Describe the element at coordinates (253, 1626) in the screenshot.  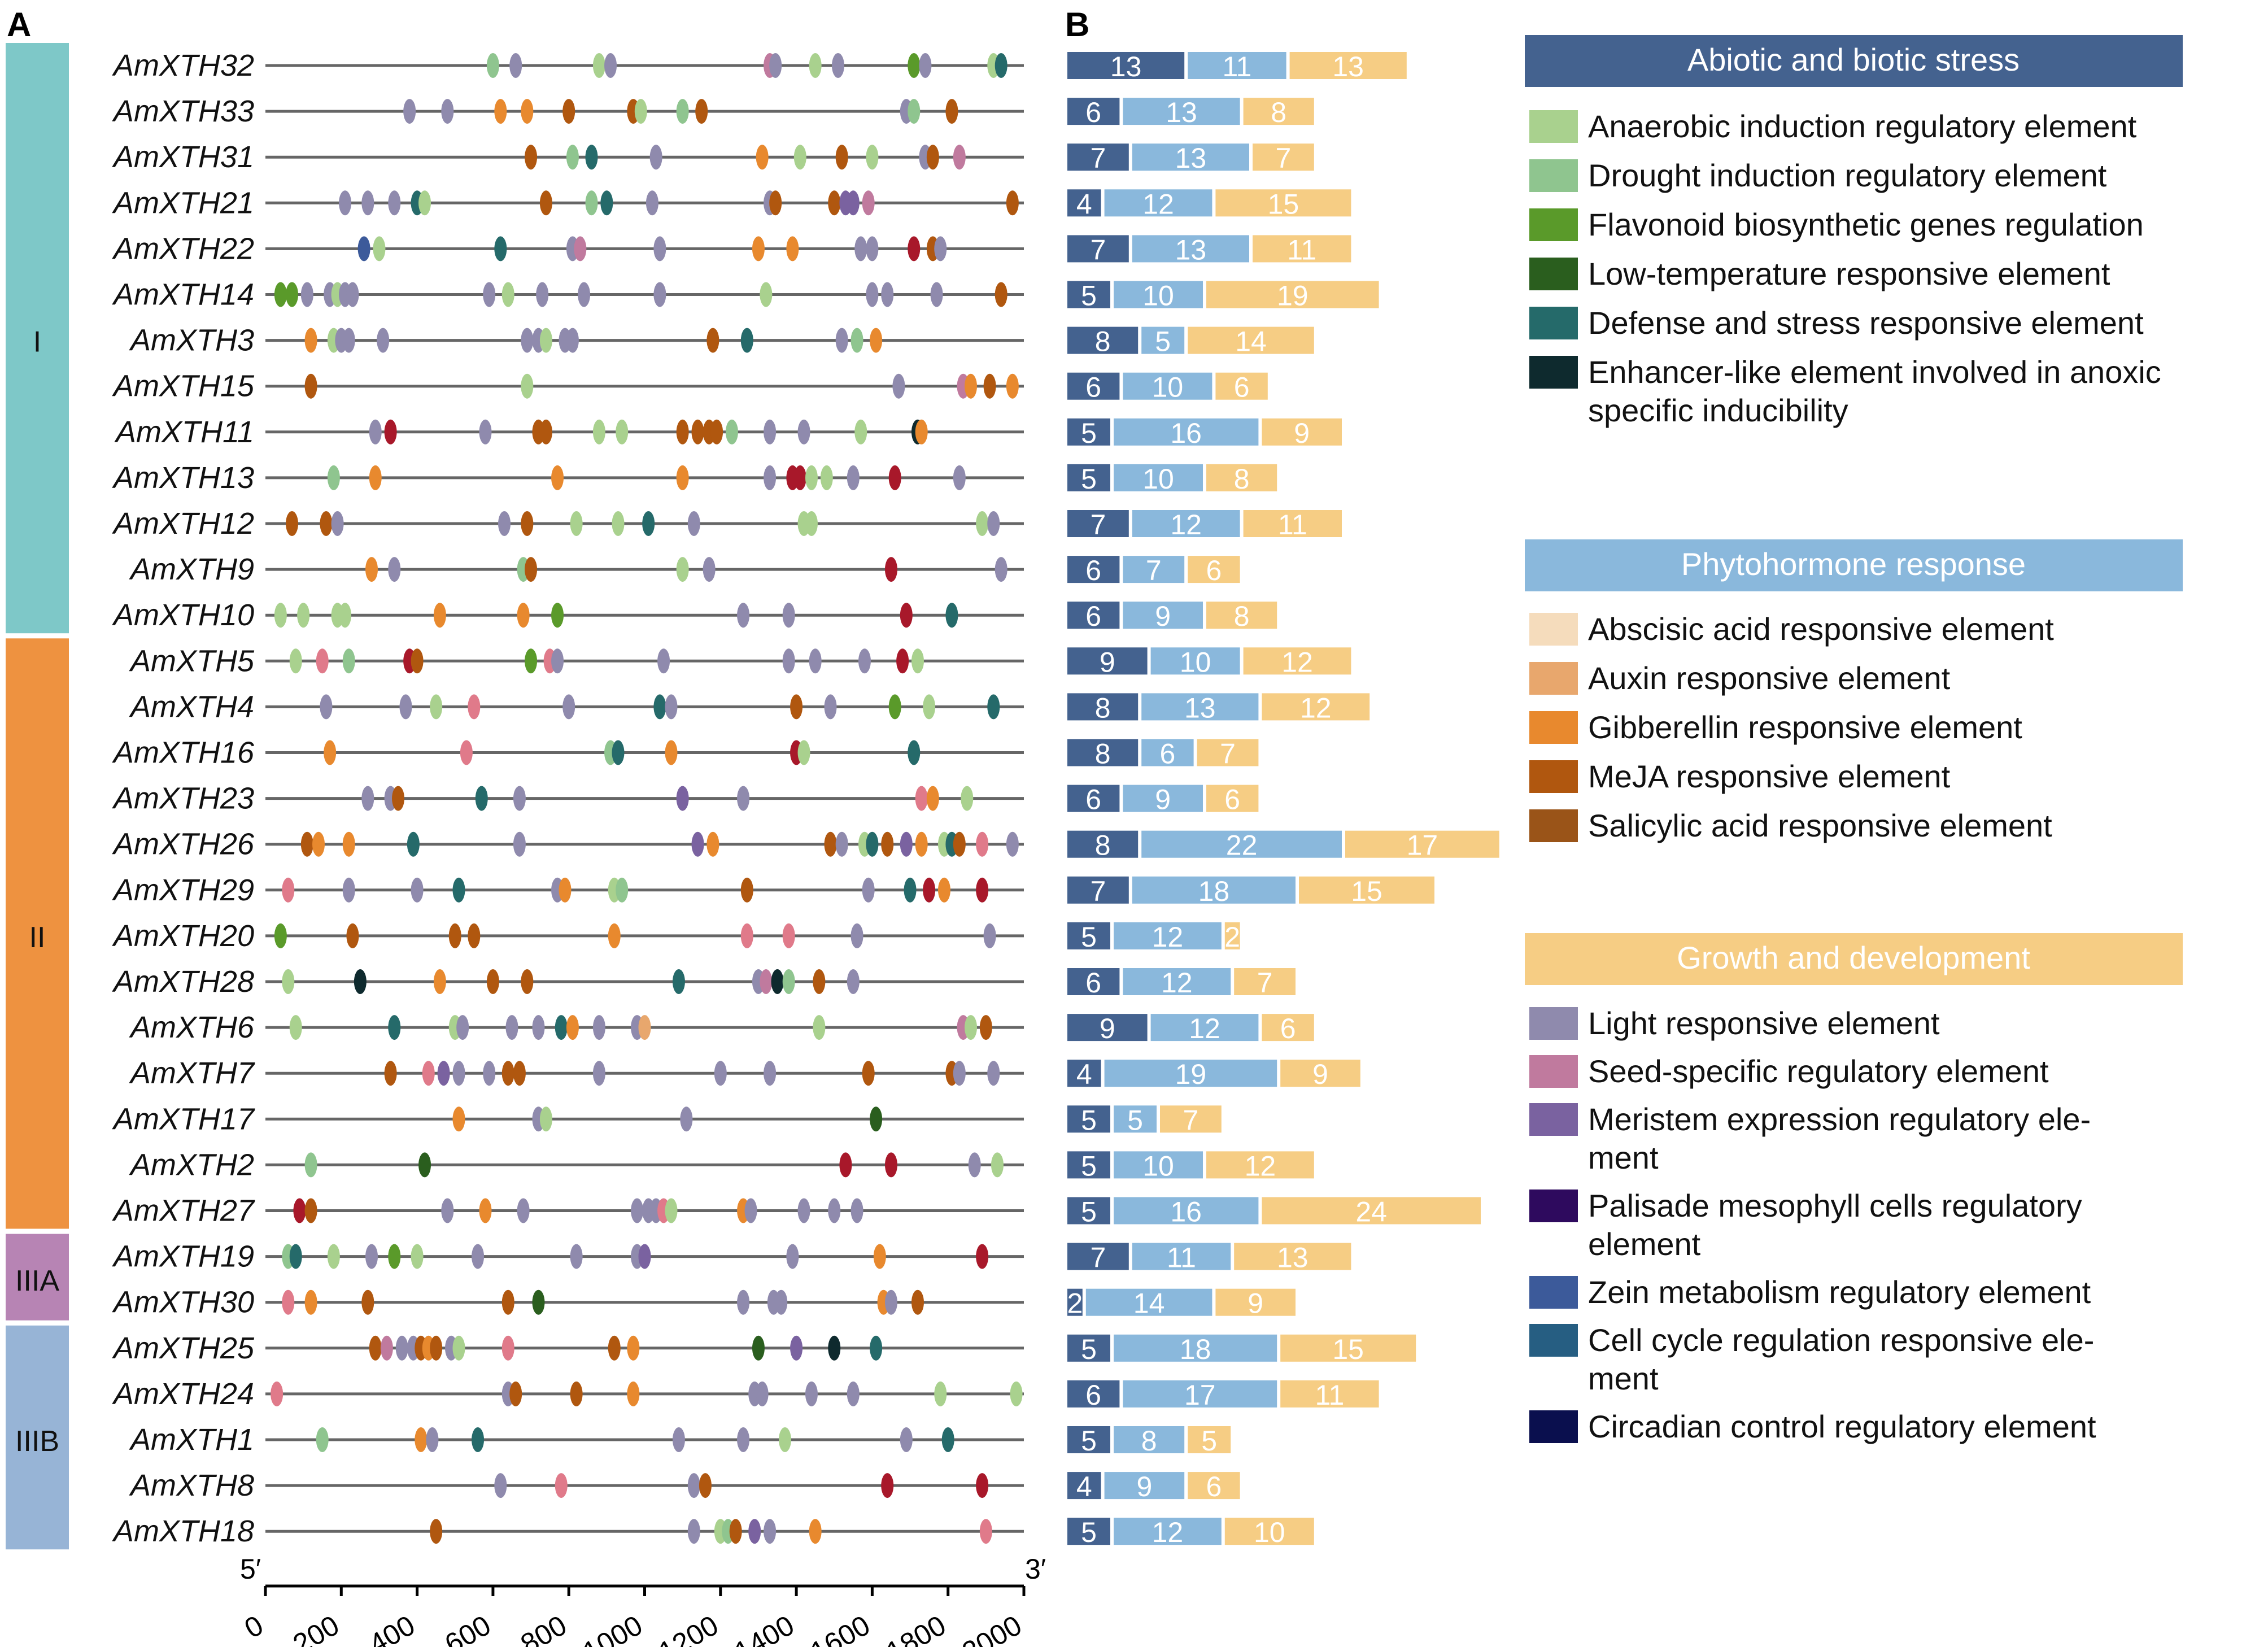
I see `x-tick-label: 0` at that location.